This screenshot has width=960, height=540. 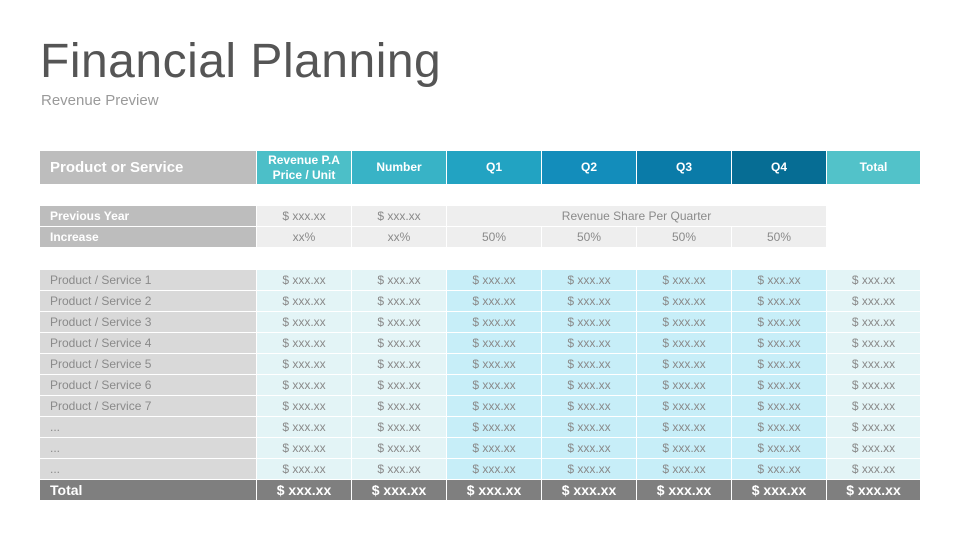 What do you see at coordinates (148, 237) in the screenshot?
I see `increase-label: Increase` at bounding box center [148, 237].